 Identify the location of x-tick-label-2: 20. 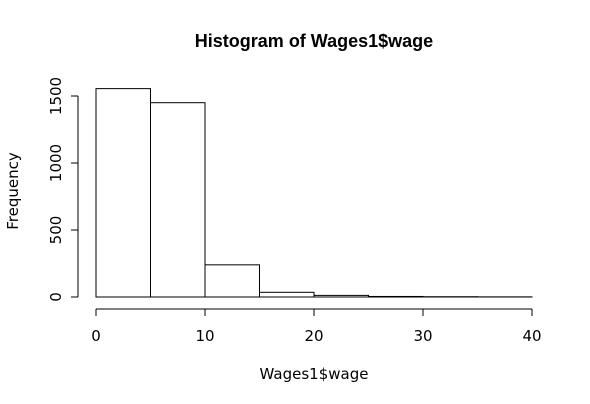
(313, 336).